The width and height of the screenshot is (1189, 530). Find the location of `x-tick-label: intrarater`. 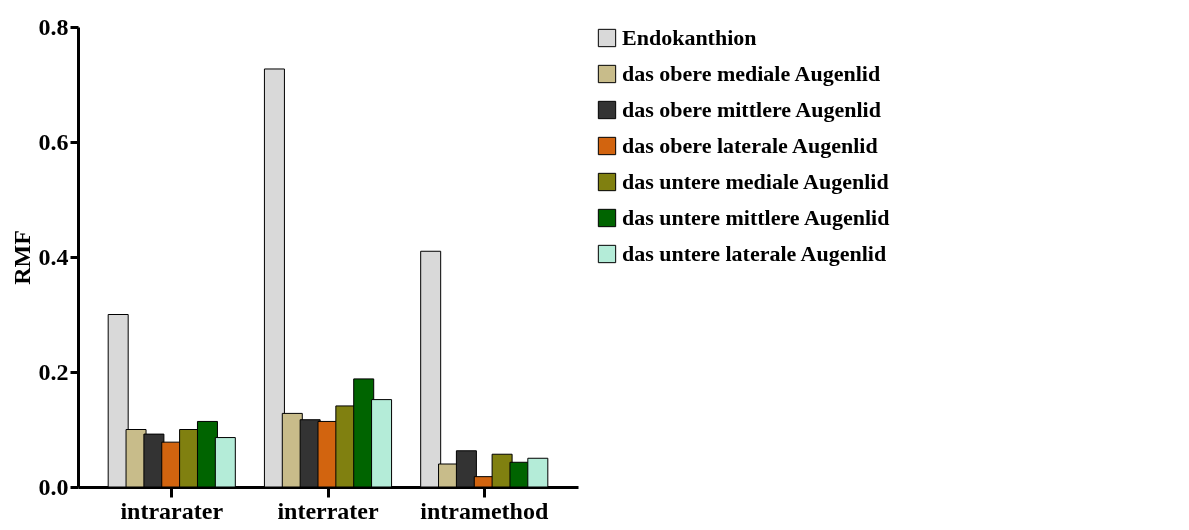

x-tick-label: intrarater is located at coordinates (172, 510).